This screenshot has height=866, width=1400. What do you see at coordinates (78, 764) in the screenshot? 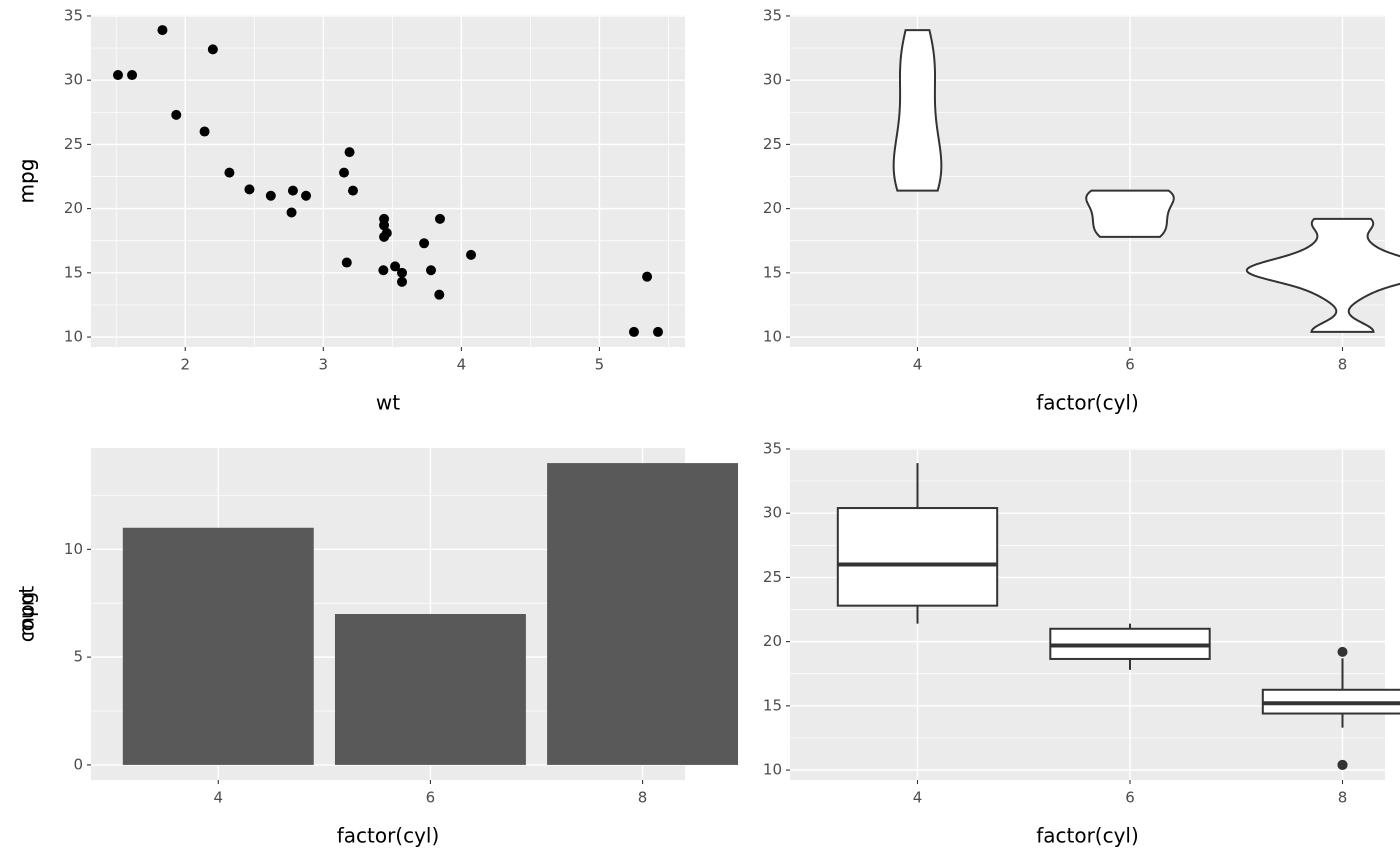
I see `y-tick-label: 0` at bounding box center [78, 764].